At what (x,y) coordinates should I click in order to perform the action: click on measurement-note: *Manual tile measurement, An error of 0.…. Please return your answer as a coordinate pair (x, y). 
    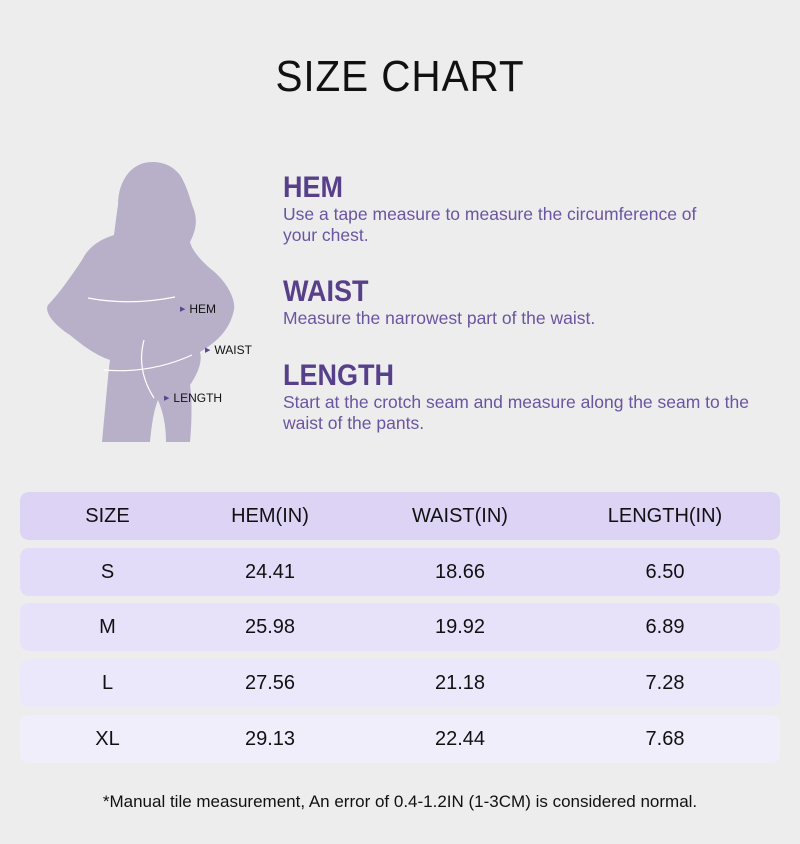
    Looking at the image, I should click on (400, 801).